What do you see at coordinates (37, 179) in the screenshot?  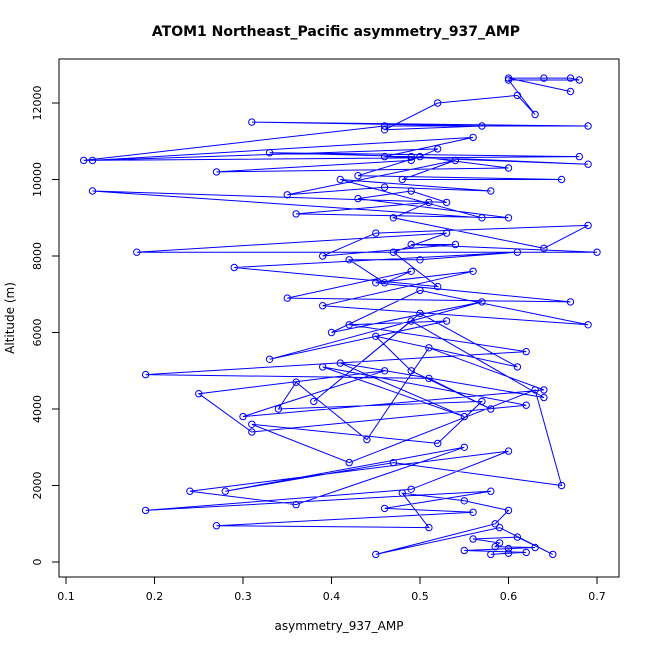 I see `y-tick-label: 10000` at bounding box center [37, 179].